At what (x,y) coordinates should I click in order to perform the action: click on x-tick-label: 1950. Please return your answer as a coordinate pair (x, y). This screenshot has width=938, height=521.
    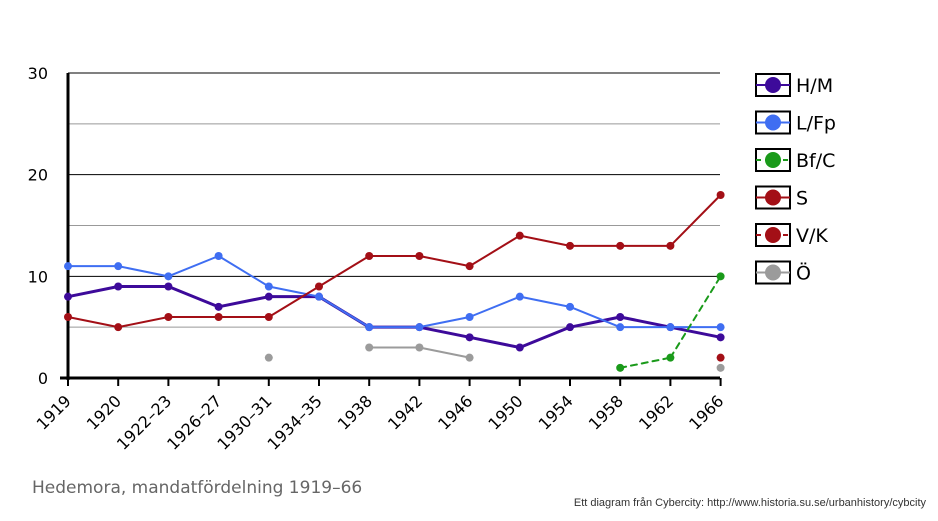
    Looking at the image, I should click on (505, 412).